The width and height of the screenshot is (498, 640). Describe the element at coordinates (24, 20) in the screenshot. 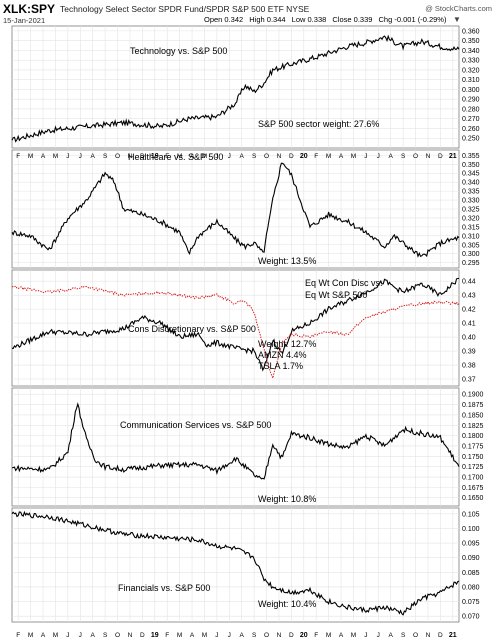

I see `chart-date: 15-Jan-2021` at that location.